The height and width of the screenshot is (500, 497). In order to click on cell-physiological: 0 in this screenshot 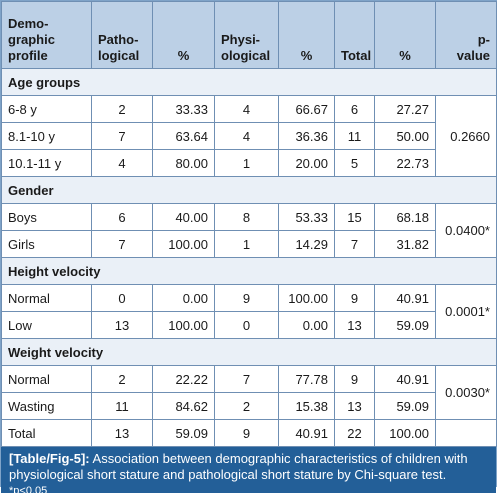, I will do `click(246, 325)`.